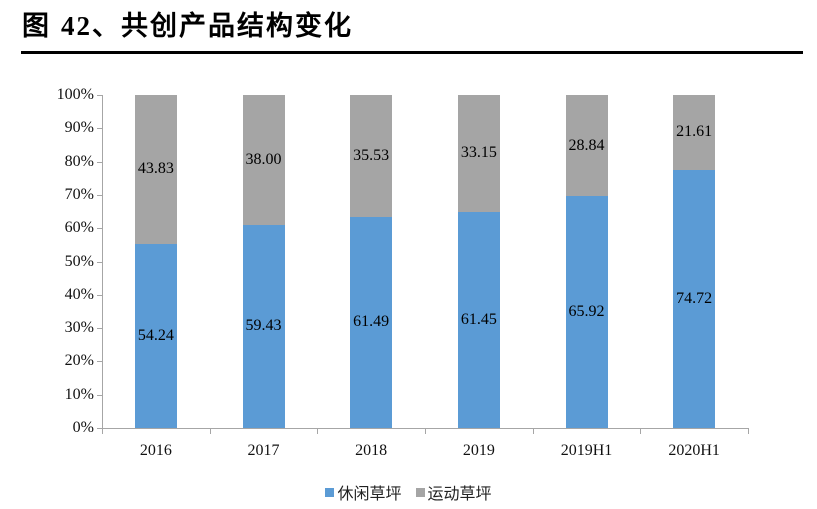  I want to click on bar-segment-sports-2017, so click(264, 160).